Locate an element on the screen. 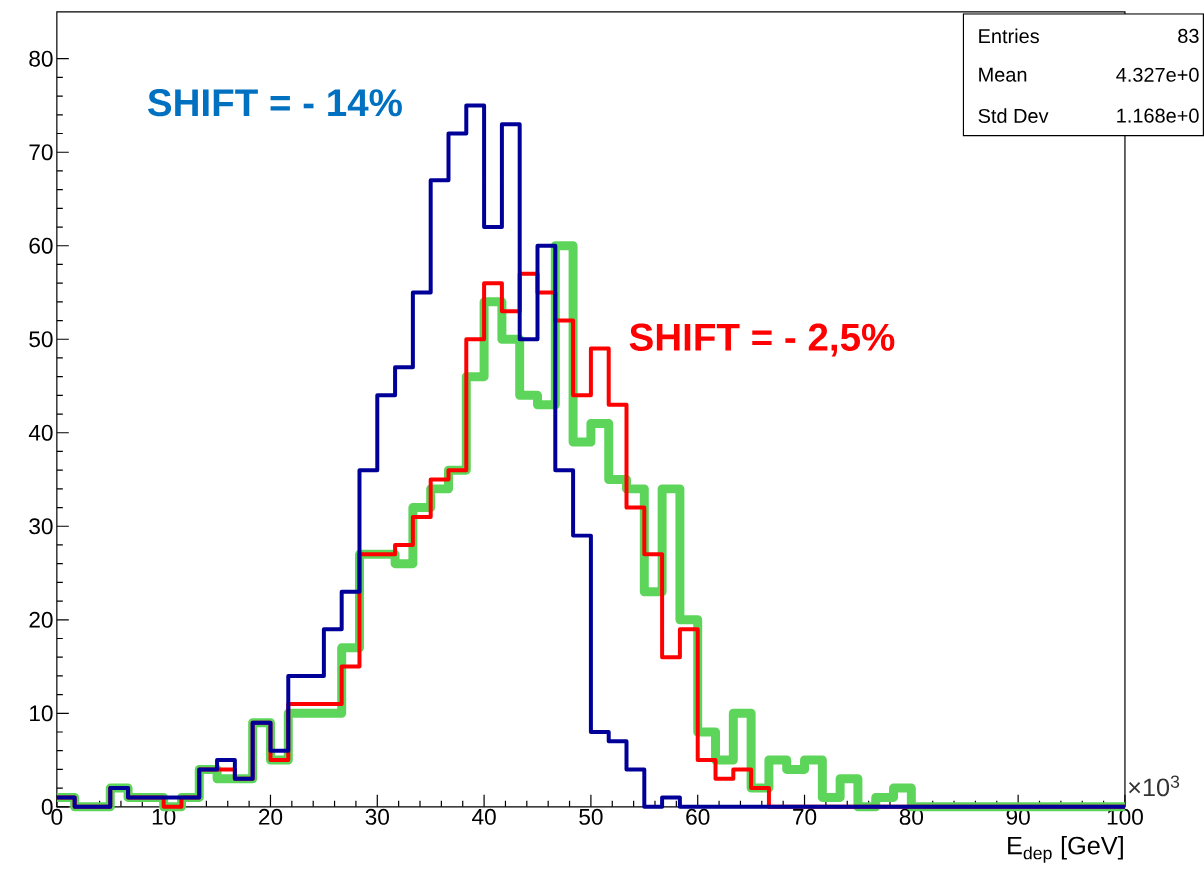 This screenshot has height=877, width=1204. x-tick-label: 60 is located at coordinates (698, 817).